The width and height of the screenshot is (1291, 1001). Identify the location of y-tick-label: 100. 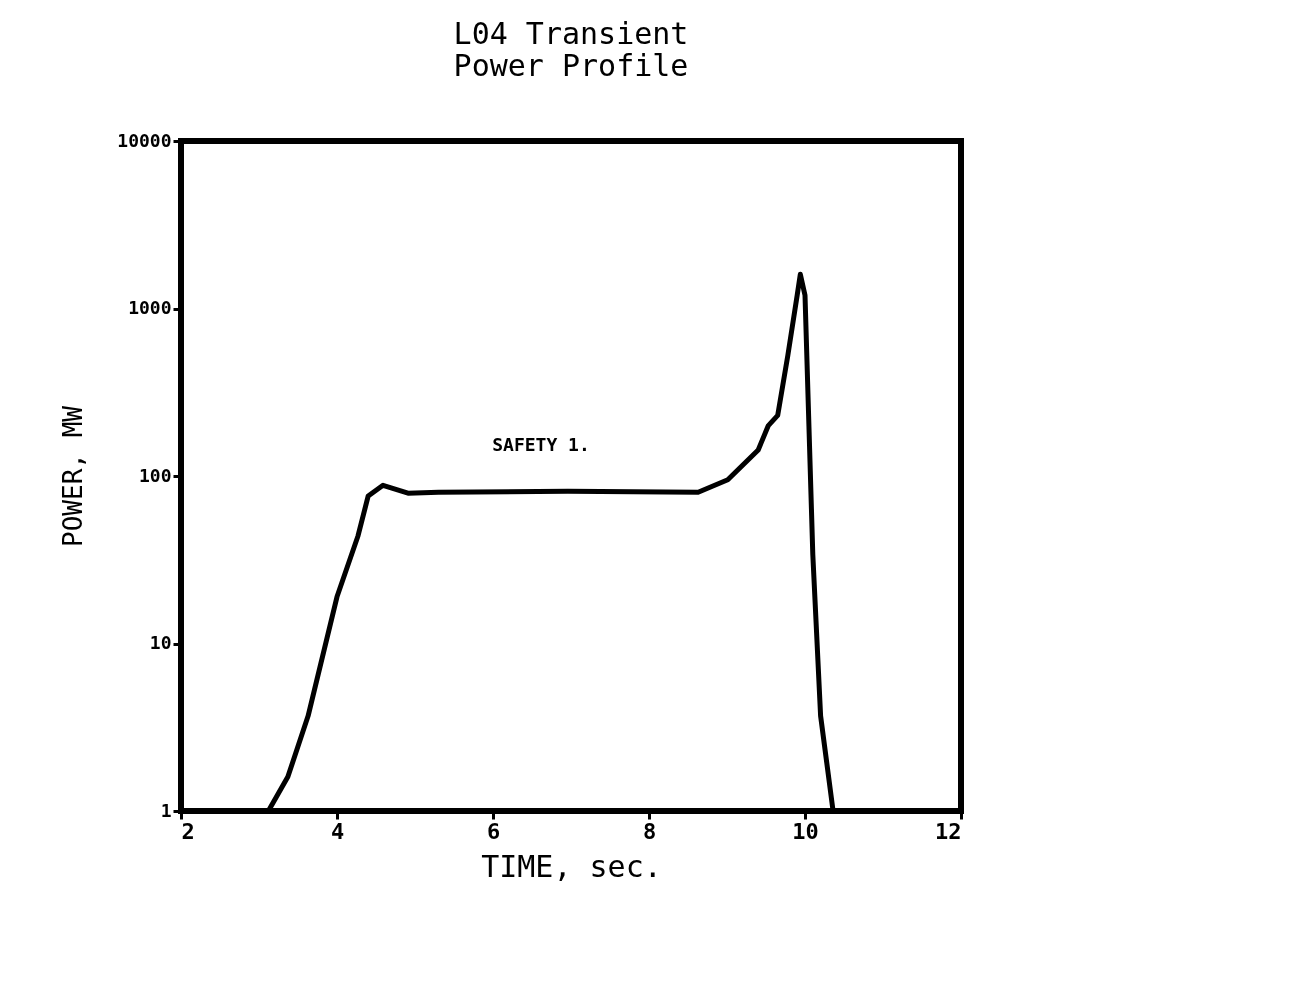
(155, 475).